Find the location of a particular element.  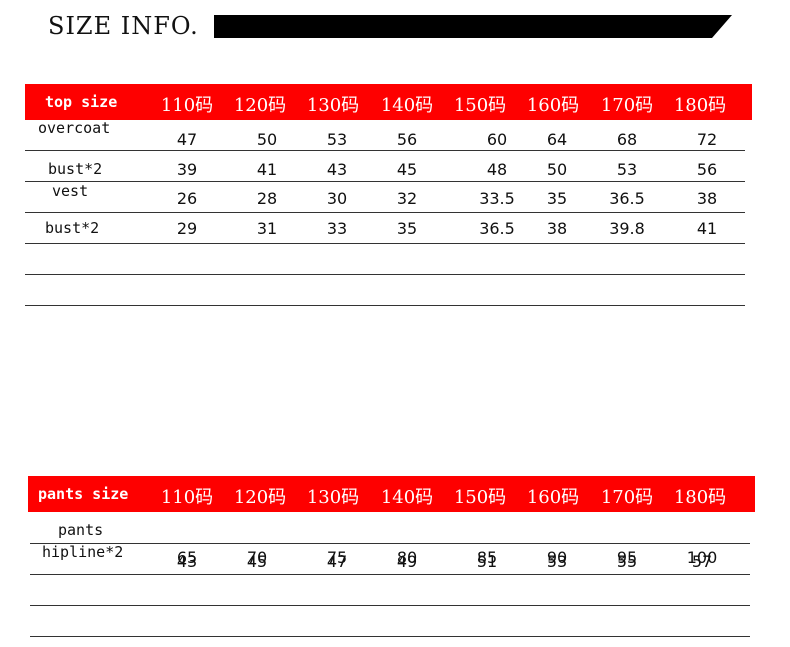

cell-value: 70 is located at coordinates (257, 557).